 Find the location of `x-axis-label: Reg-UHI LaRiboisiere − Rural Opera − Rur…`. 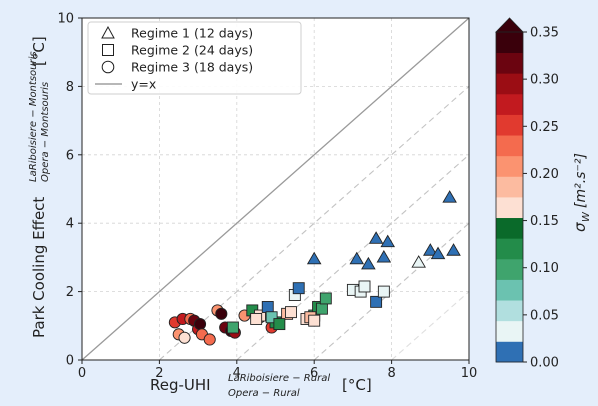

x-axis-label: Reg-UHI LaRiboisiere − Rural Opera − Rur… is located at coordinates (261, 386).